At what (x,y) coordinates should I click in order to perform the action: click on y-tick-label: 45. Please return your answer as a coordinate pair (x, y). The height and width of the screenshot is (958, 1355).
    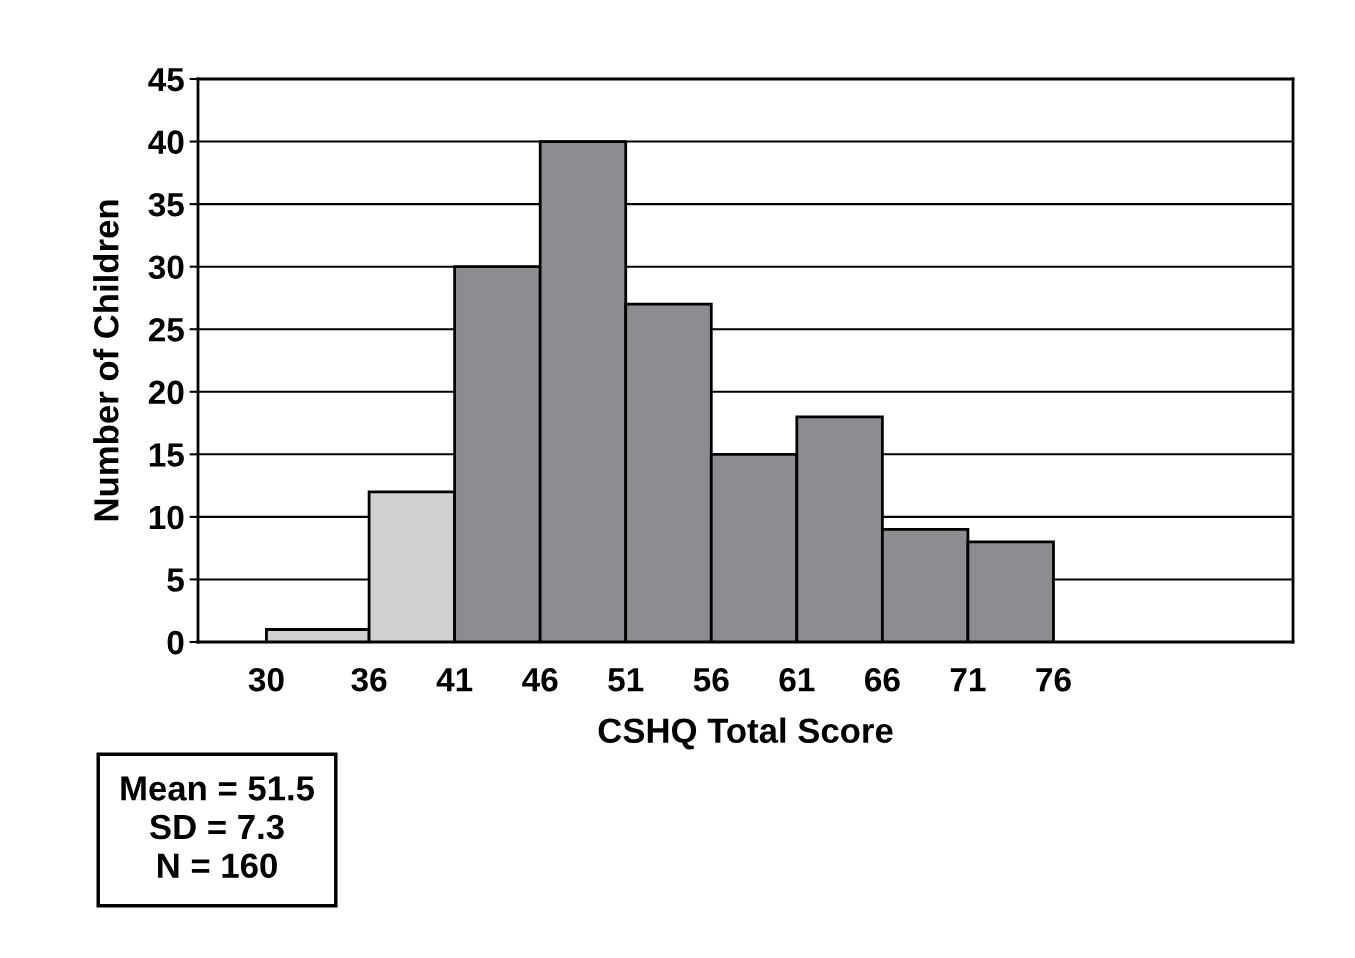
    Looking at the image, I should click on (166, 80).